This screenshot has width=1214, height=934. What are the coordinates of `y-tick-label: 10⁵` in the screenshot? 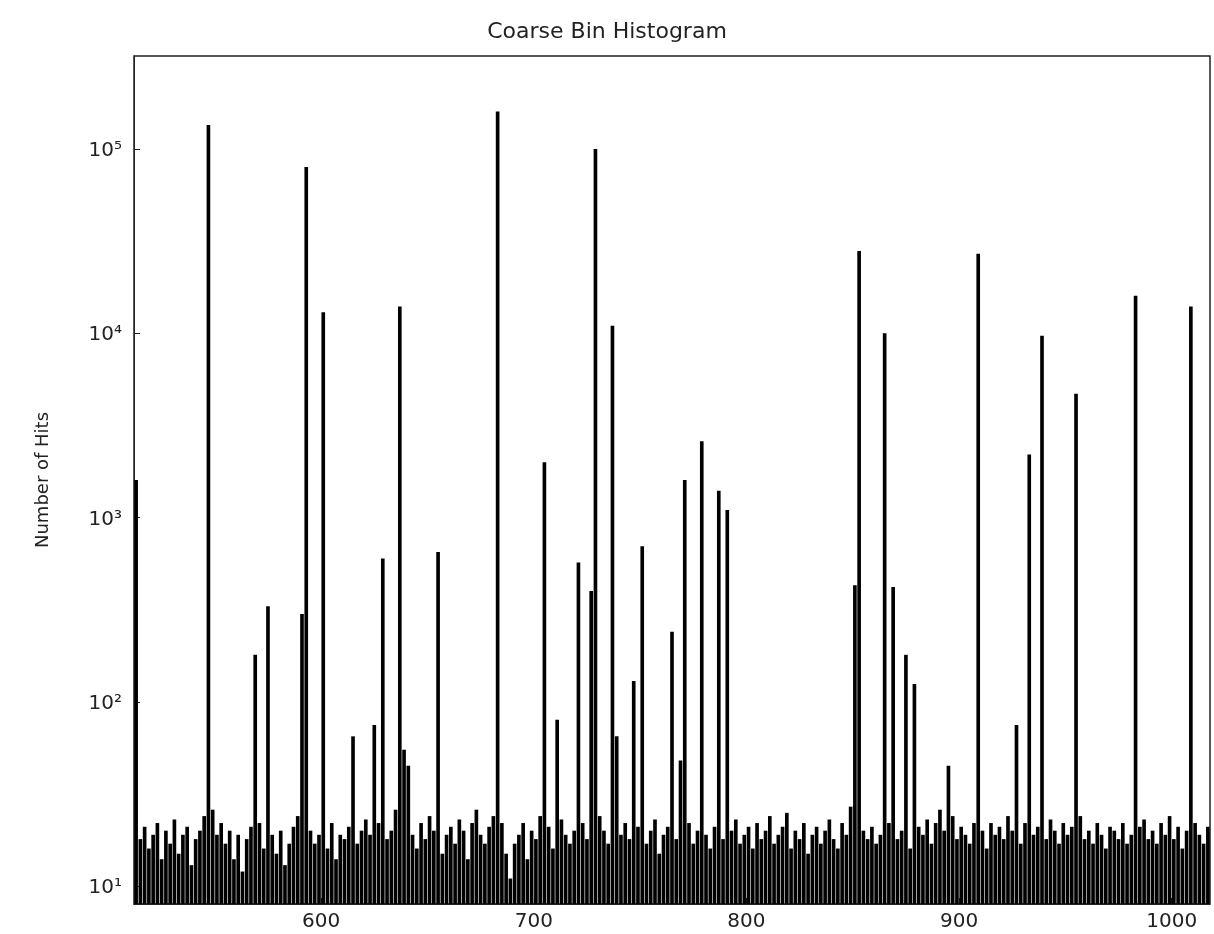 It's located at (105, 149).